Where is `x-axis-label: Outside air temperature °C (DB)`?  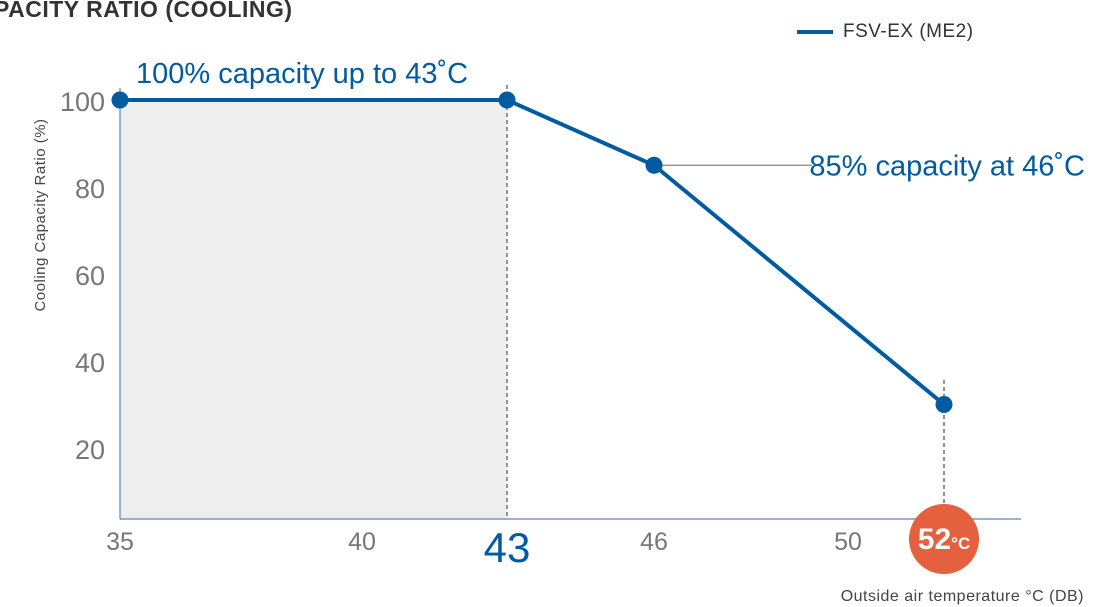
x-axis-label: Outside air temperature °C (DB) is located at coordinates (962, 596).